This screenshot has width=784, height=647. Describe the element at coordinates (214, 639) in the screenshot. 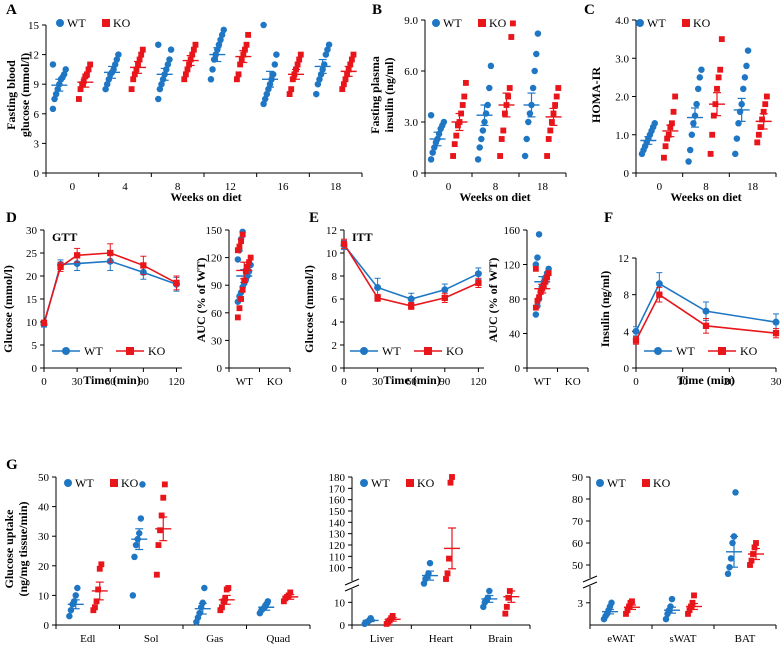

I see `x-tick-label: Gas` at that location.